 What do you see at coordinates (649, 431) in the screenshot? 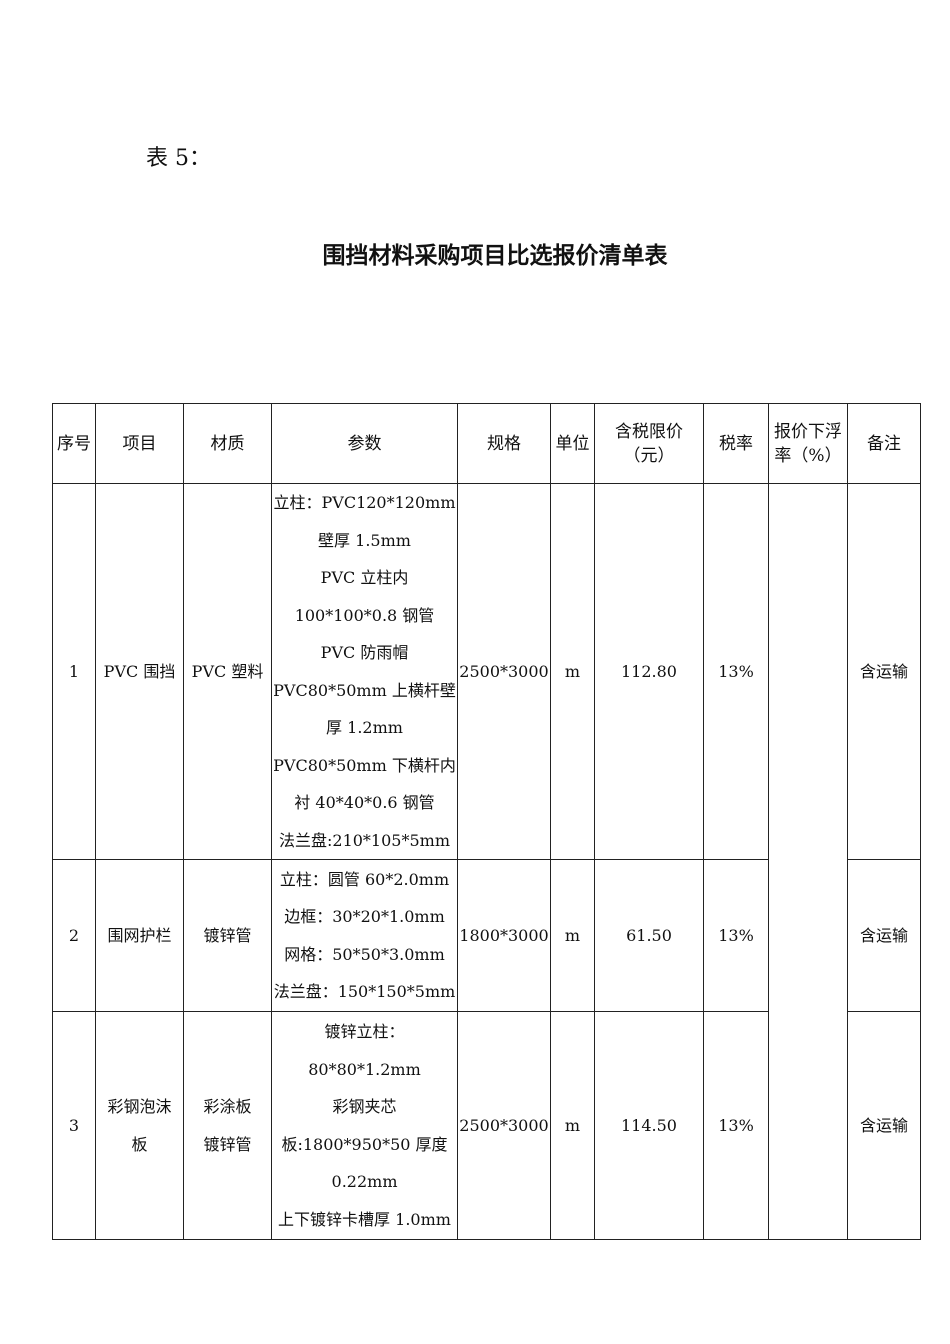
I see `header-cell-line: 含税限价` at bounding box center [649, 431].